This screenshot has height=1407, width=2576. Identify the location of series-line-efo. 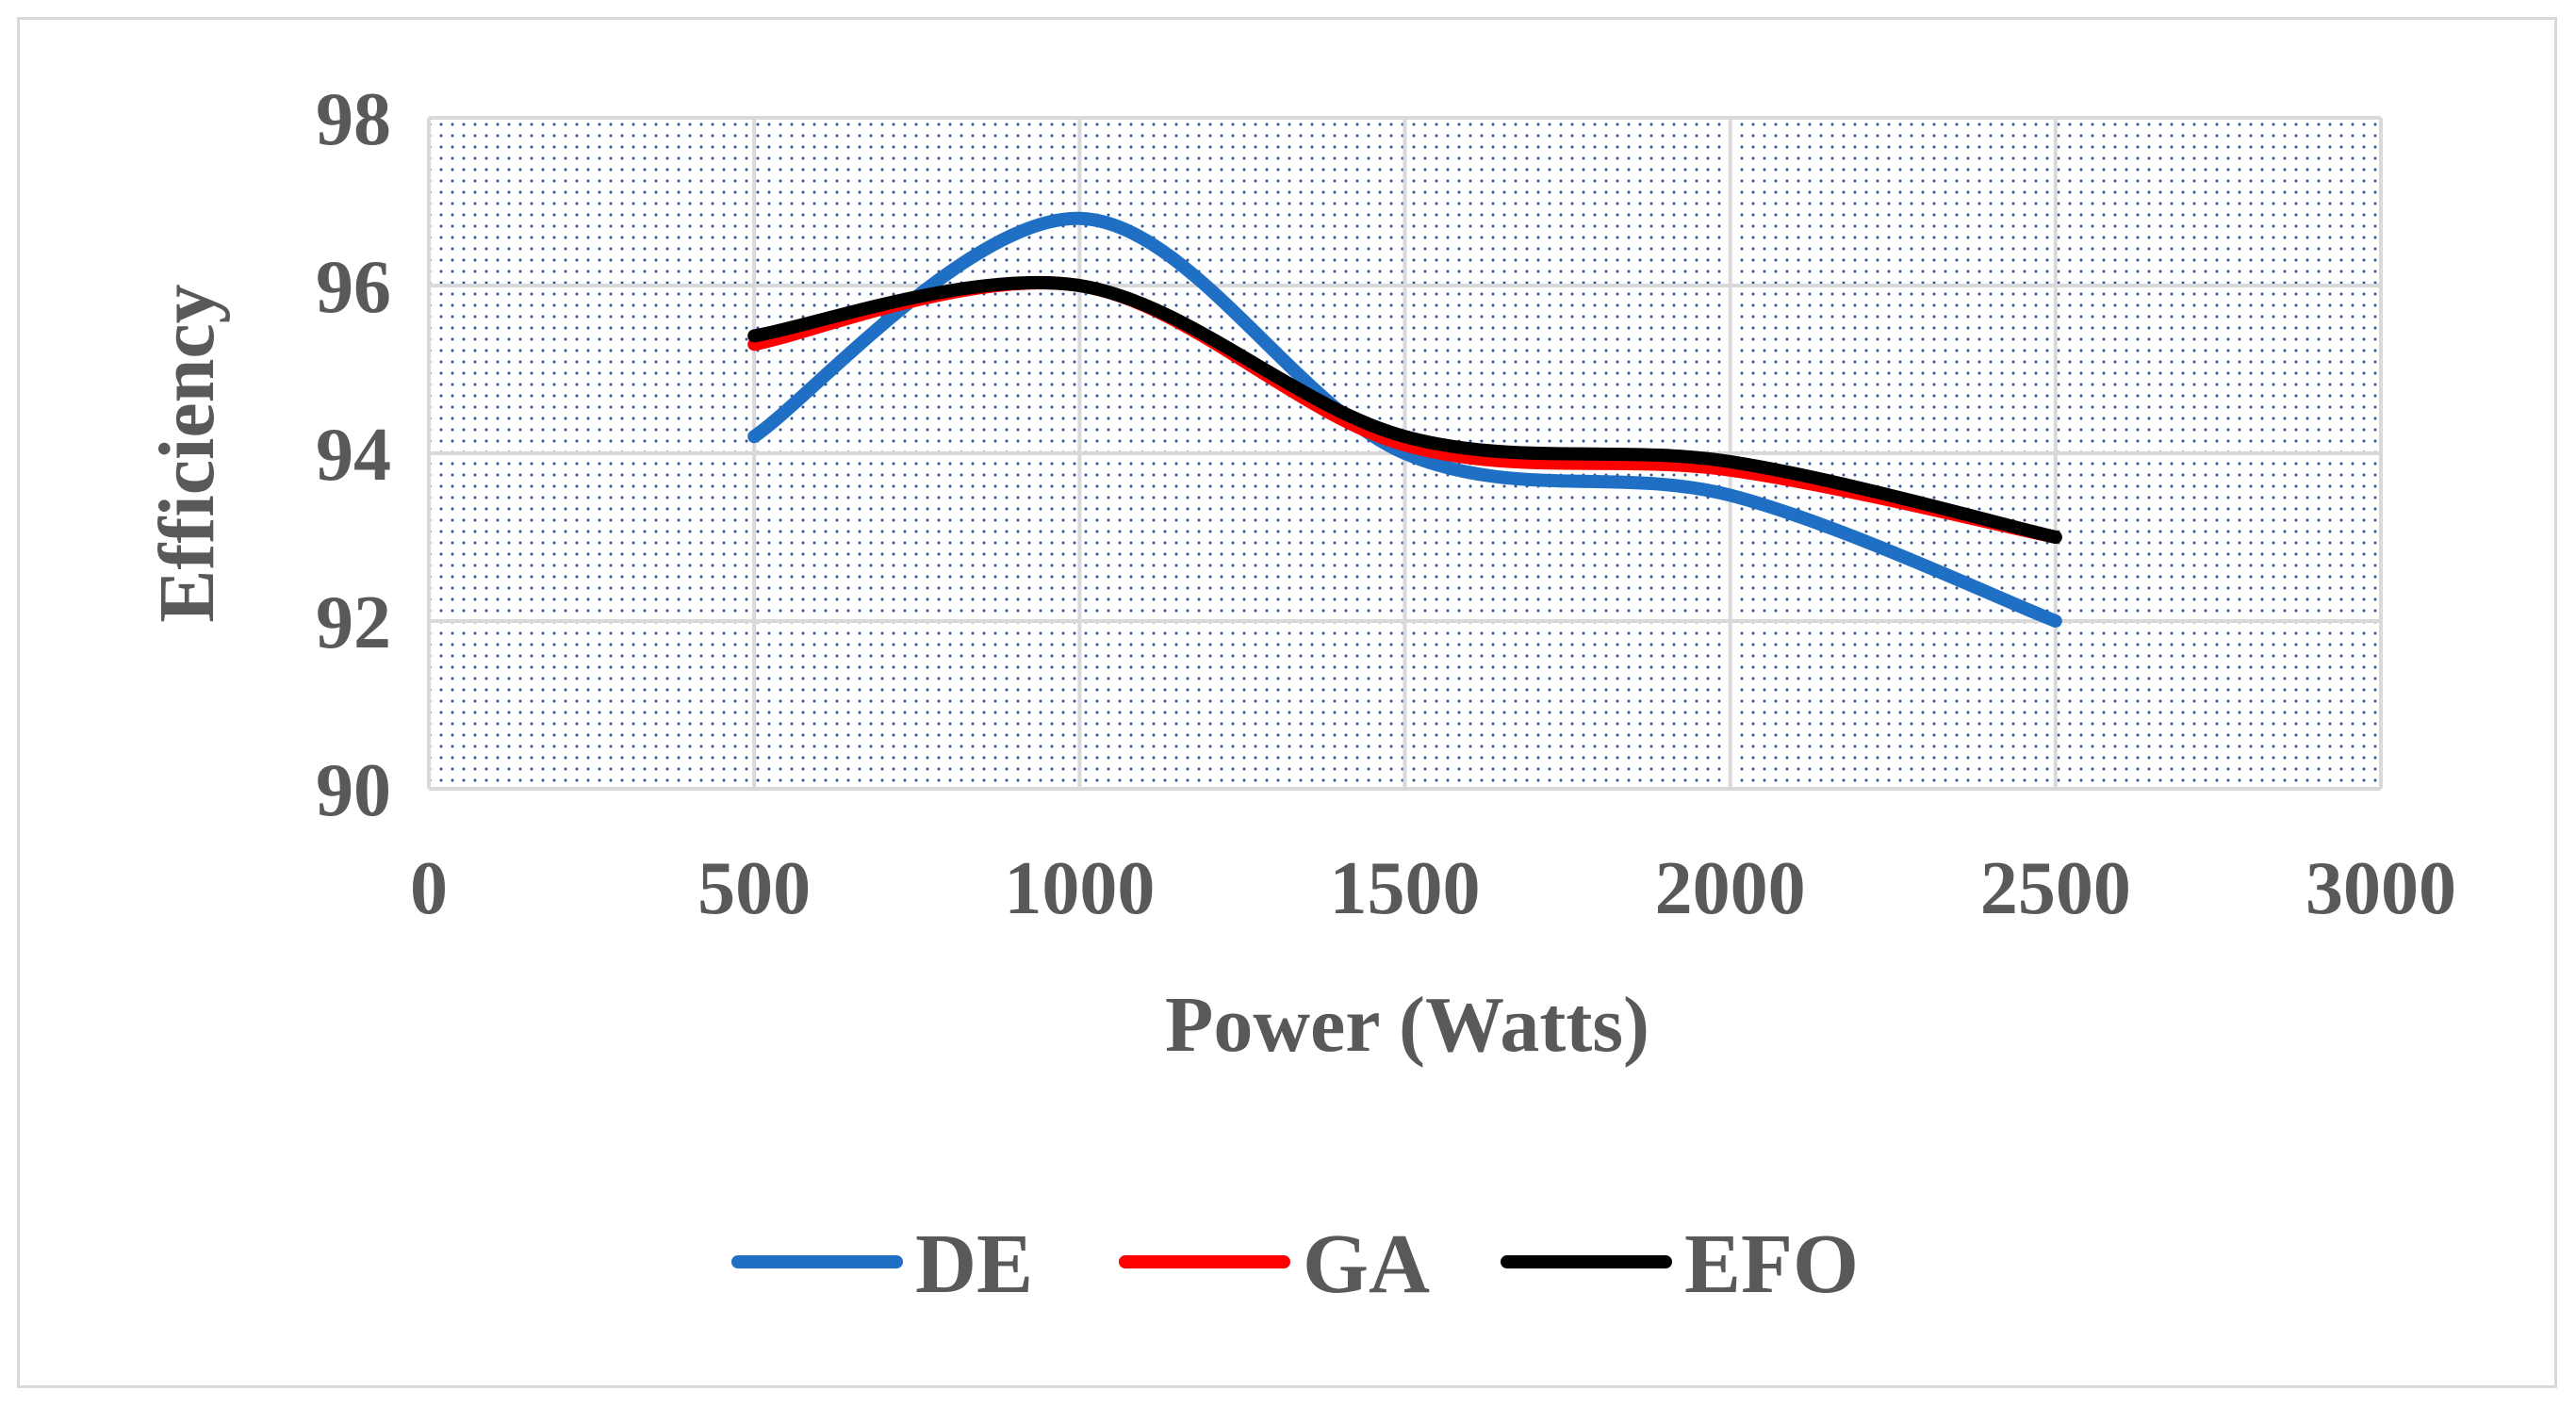
(1404, 409).